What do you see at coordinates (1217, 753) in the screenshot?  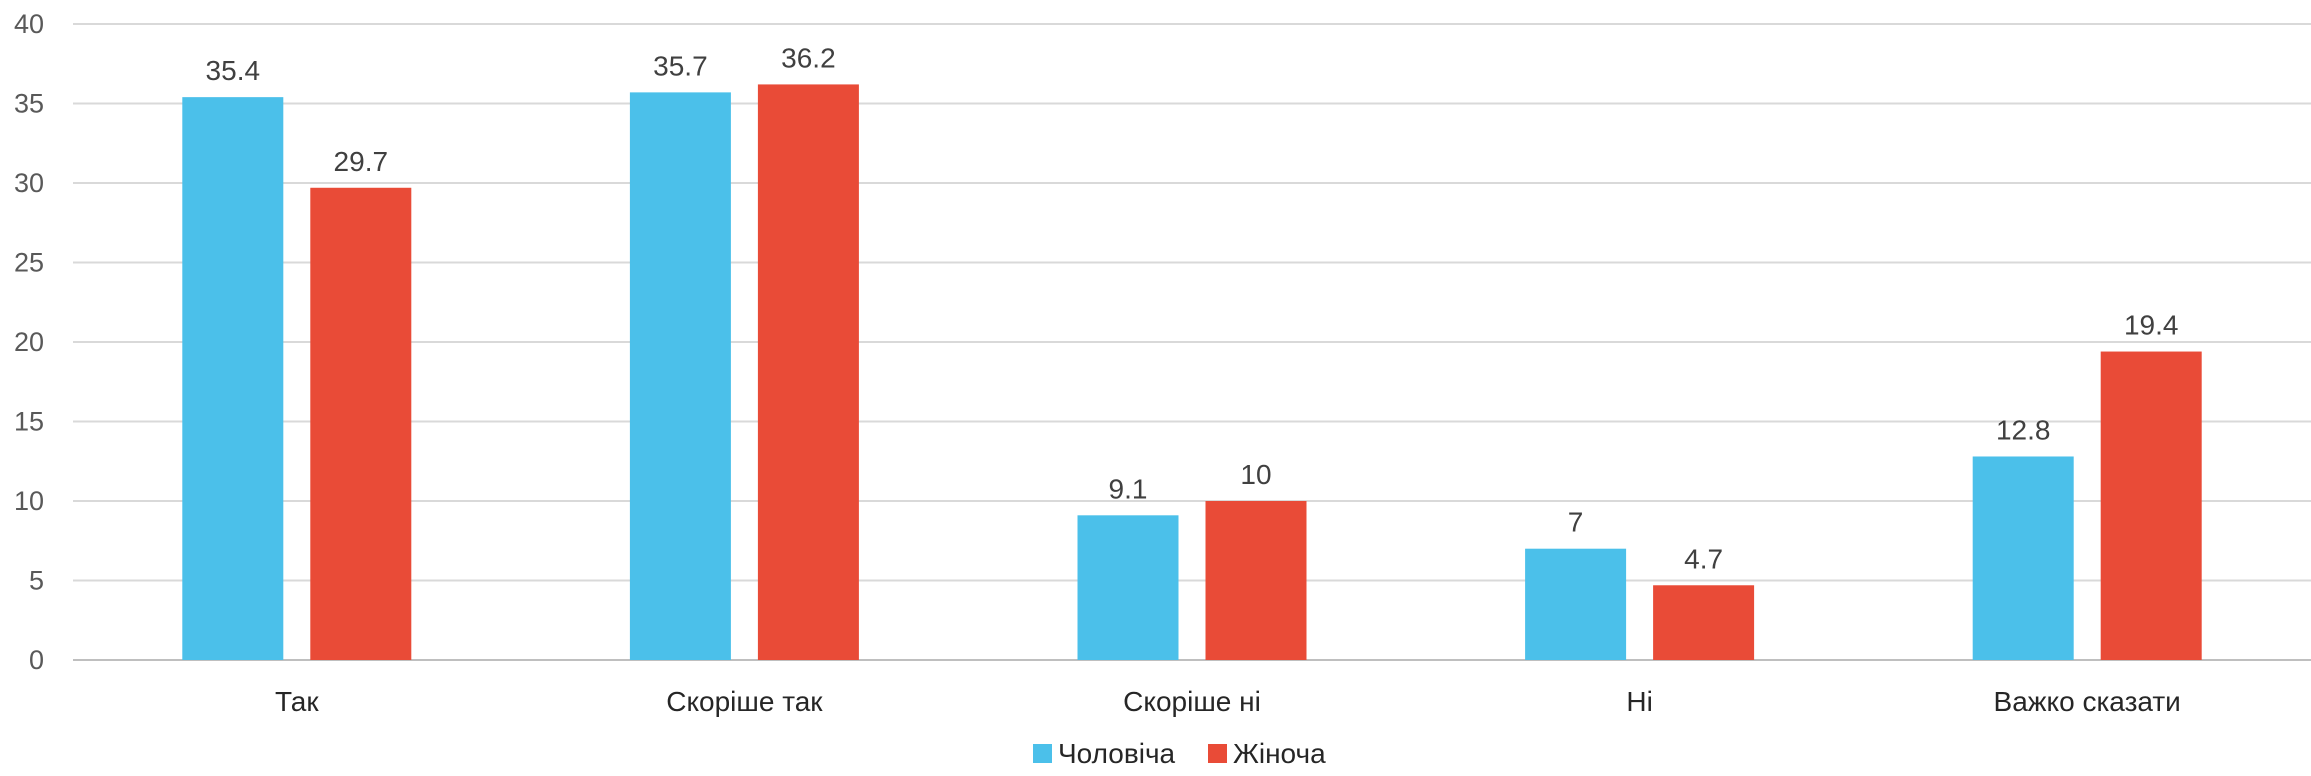 I see `legend-swatch-female` at bounding box center [1217, 753].